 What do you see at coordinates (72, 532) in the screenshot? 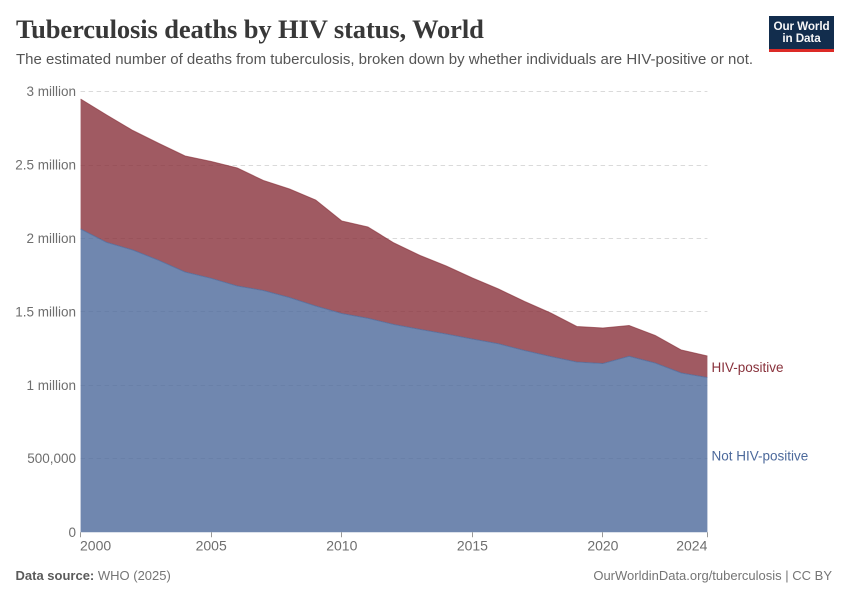
I see `svg-text: 0` at bounding box center [72, 532].